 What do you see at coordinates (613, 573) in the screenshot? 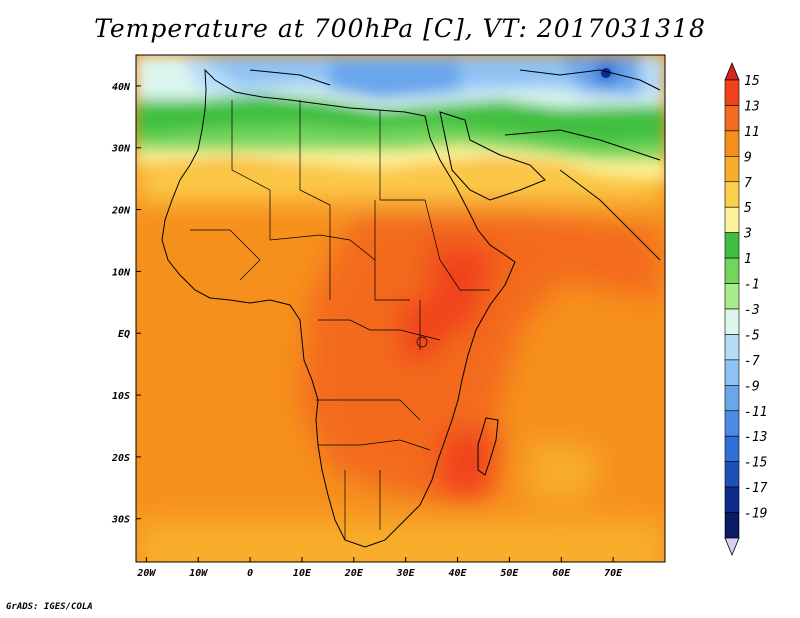
I see `x-tick-label: 70E` at bounding box center [613, 573].